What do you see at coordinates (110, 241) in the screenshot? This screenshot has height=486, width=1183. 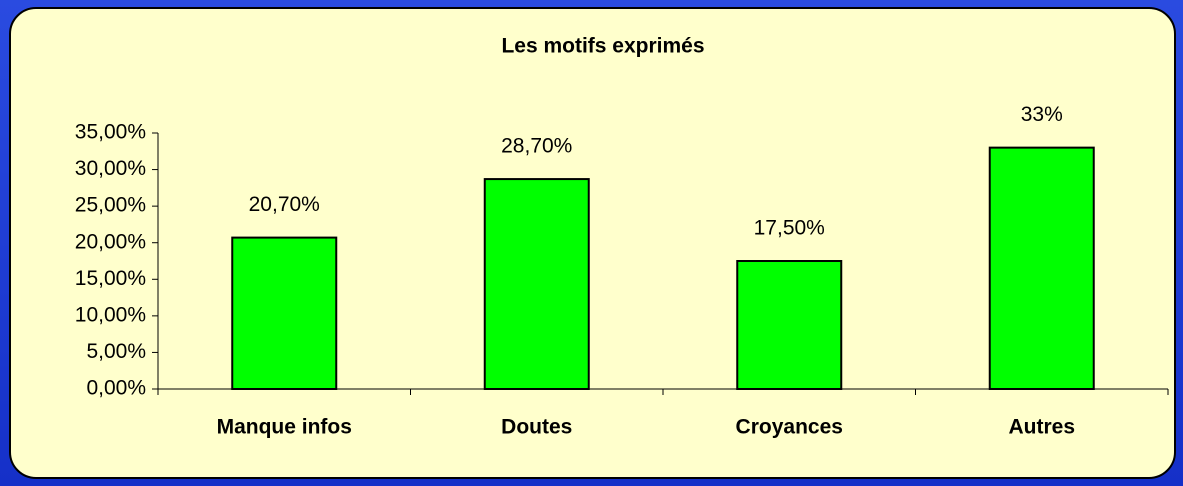 I see `y-tick-label: 20,00%` at bounding box center [110, 241].